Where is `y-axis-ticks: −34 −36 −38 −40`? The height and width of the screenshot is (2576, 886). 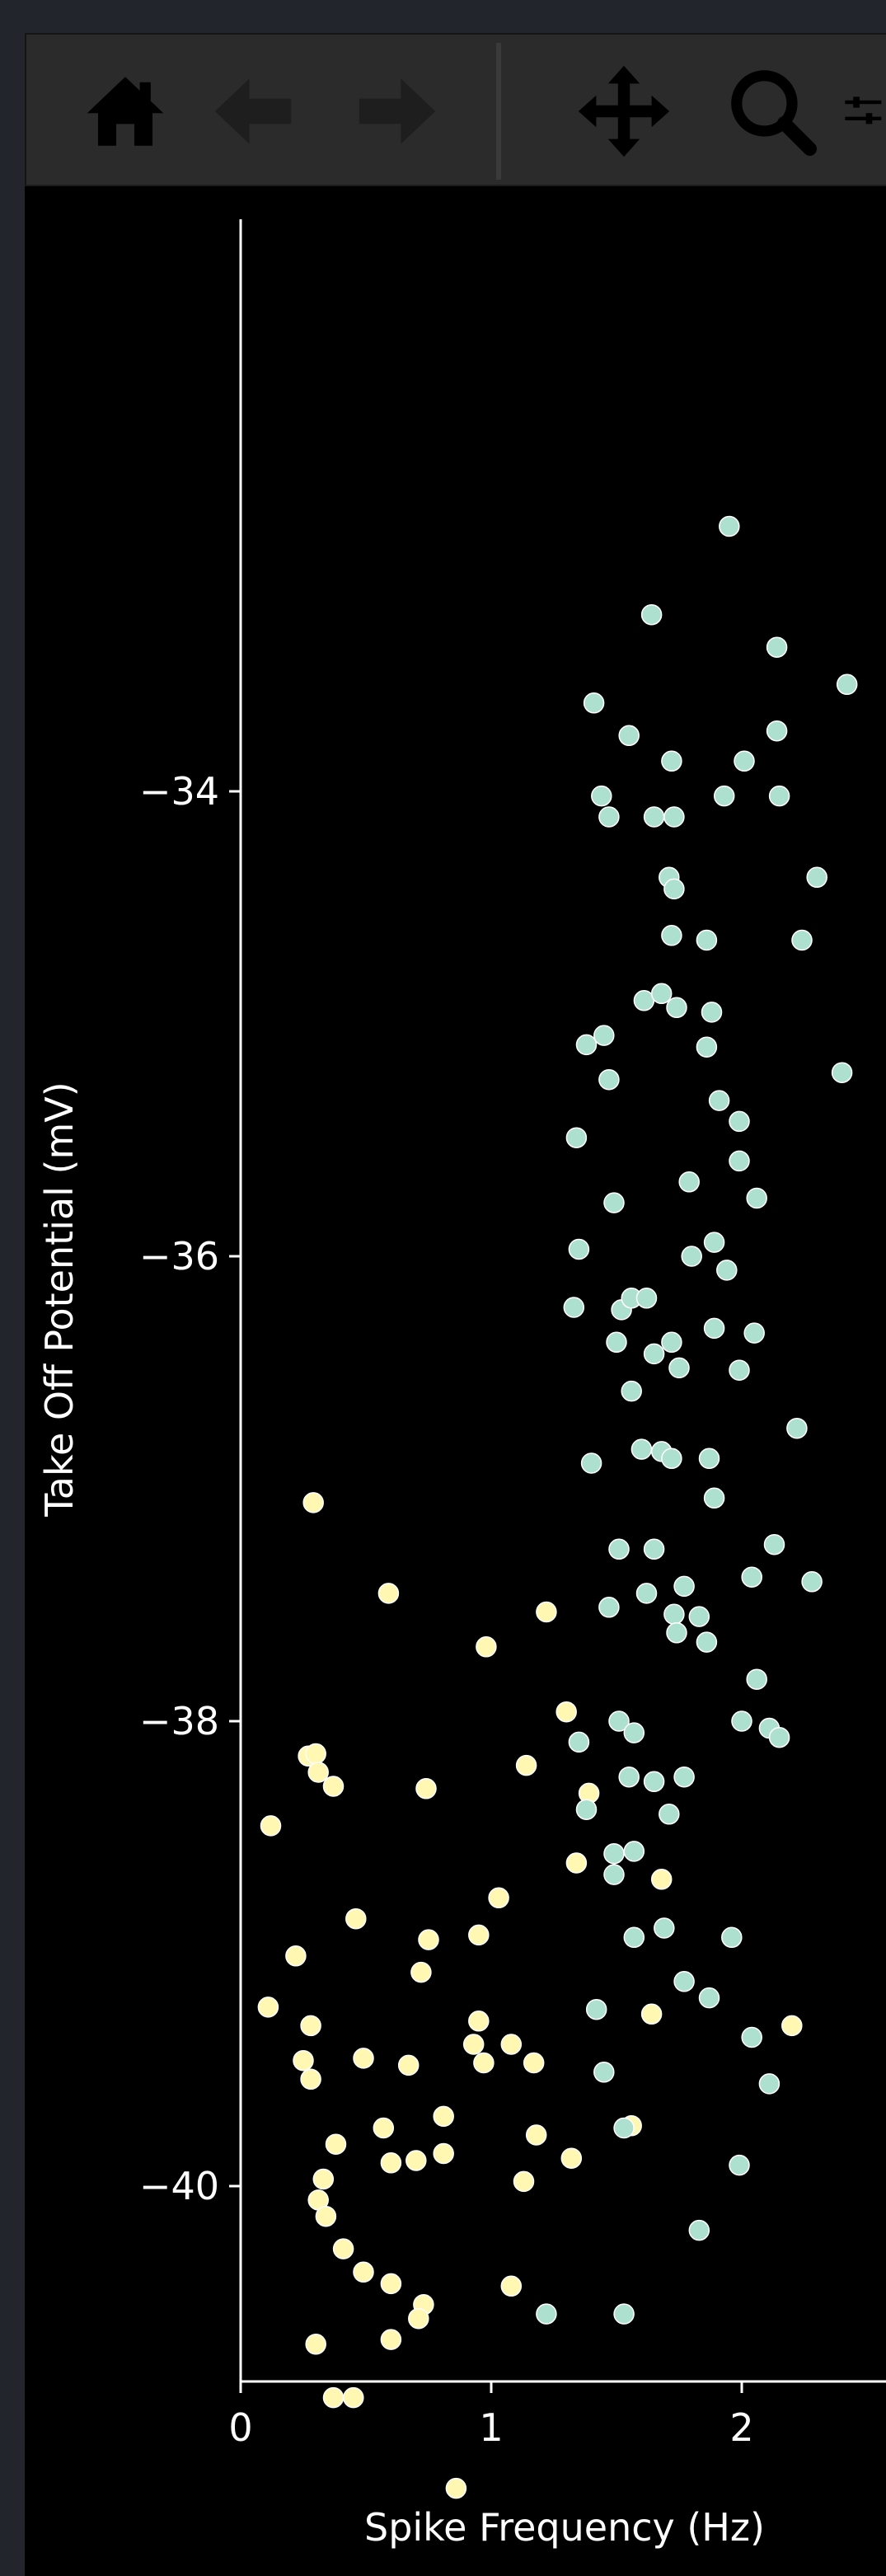 y-axis-ticks: −34 −36 −38 −40 is located at coordinates (190, 1488).